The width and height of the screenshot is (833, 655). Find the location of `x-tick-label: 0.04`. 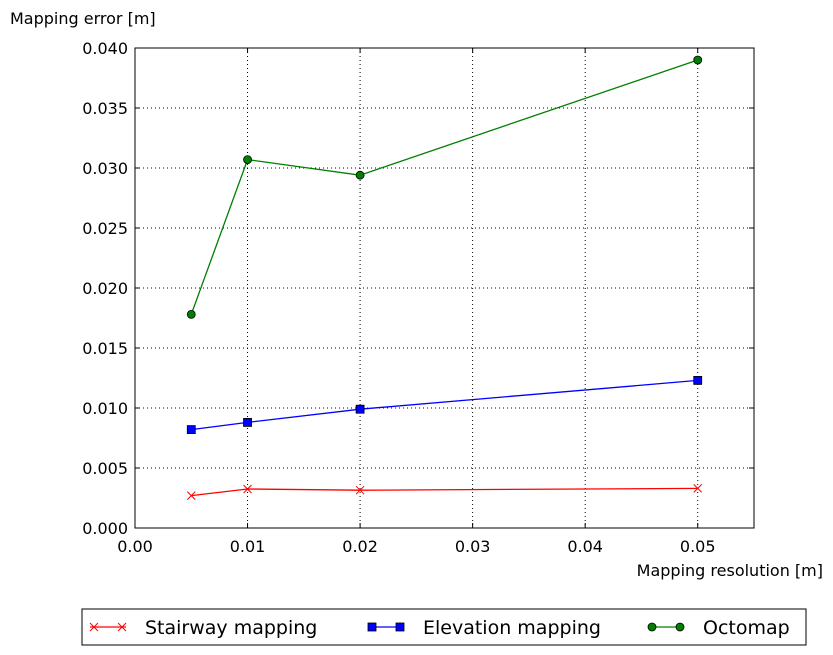

x-tick-label: 0.04 is located at coordinates (585, 546).